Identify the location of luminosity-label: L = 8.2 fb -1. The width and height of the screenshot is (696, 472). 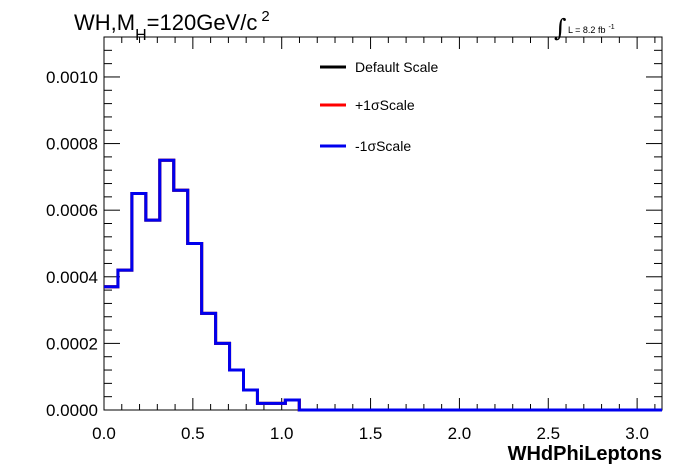
(591, 29).